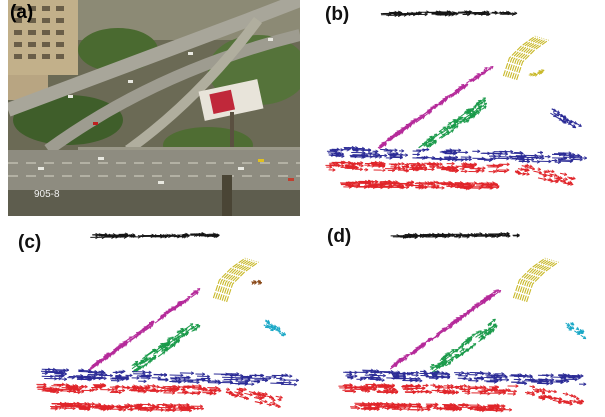  I want to click on panel-b-red-cluster-right, so click(545, 174).